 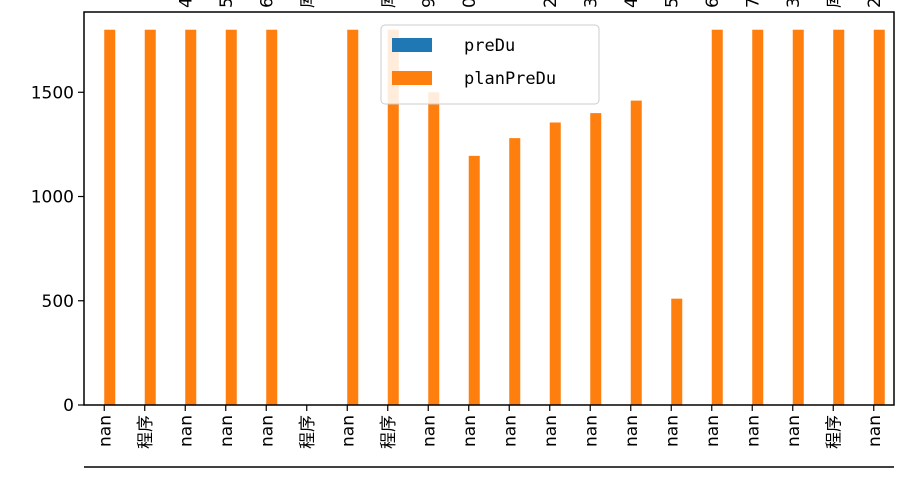 I want to click on top-clipped-label: 0, so click(x=470, y=4).